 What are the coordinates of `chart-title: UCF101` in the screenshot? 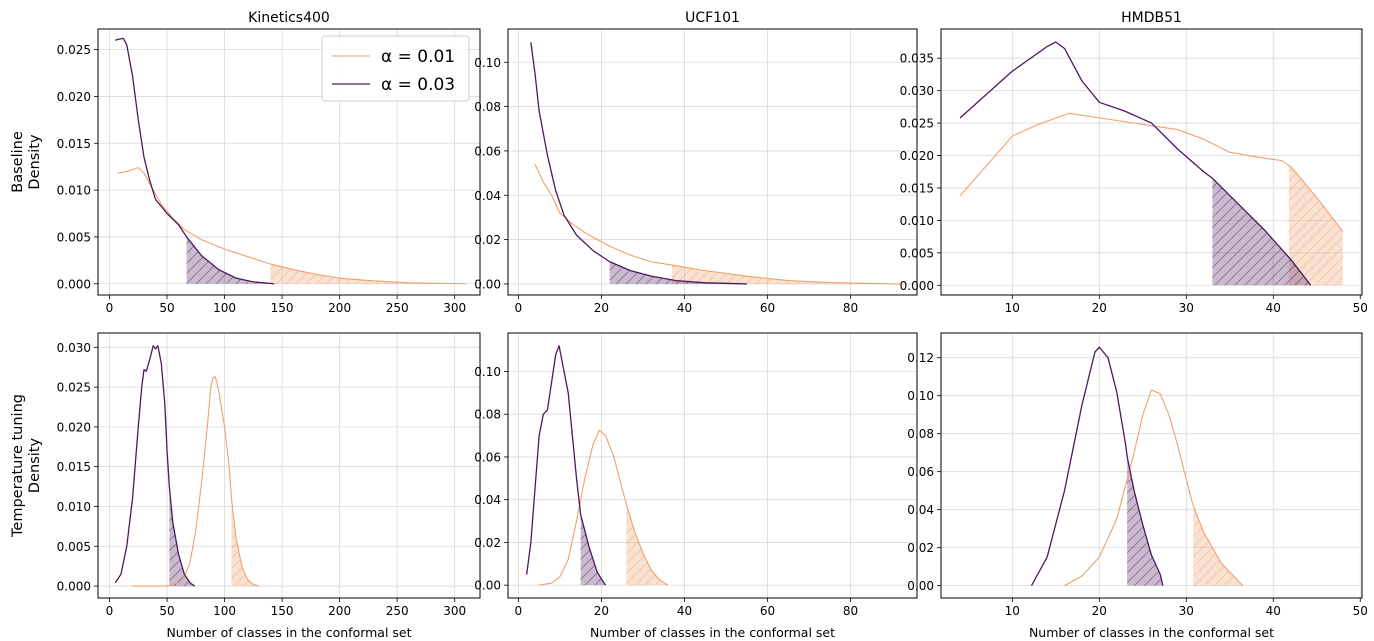 It's located at (712, 18).